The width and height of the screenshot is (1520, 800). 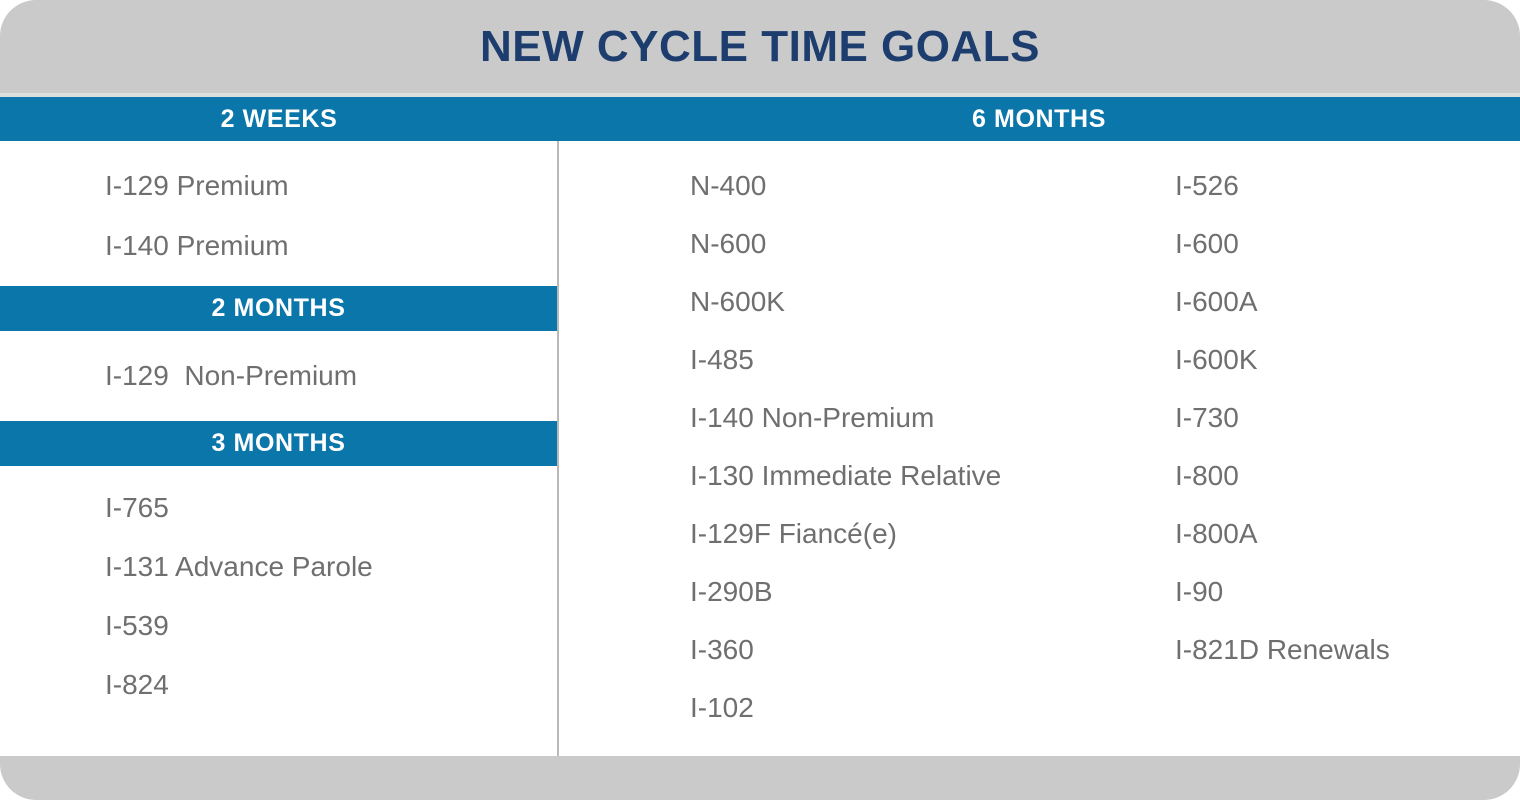 I want to click on page-title: NEW CYCLE TIME GOALS, so click(x=760, y=46).